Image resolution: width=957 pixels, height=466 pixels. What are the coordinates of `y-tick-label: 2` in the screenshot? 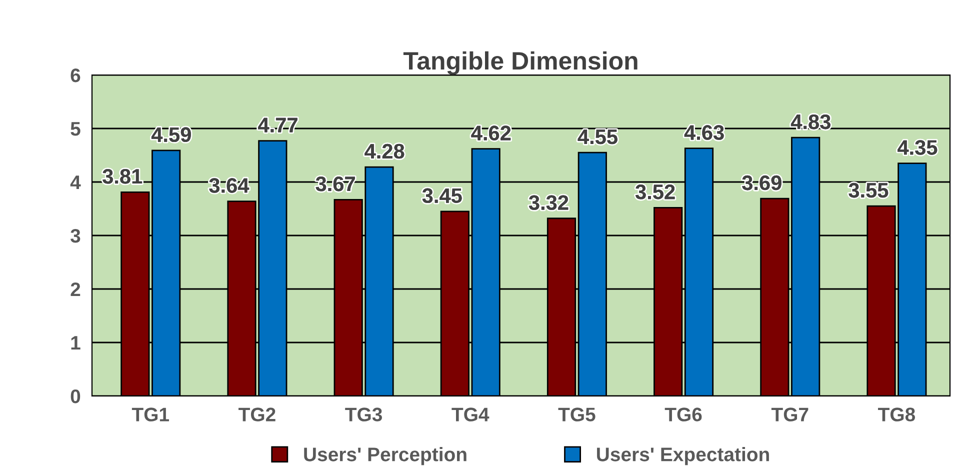 It's located at (75, 289).